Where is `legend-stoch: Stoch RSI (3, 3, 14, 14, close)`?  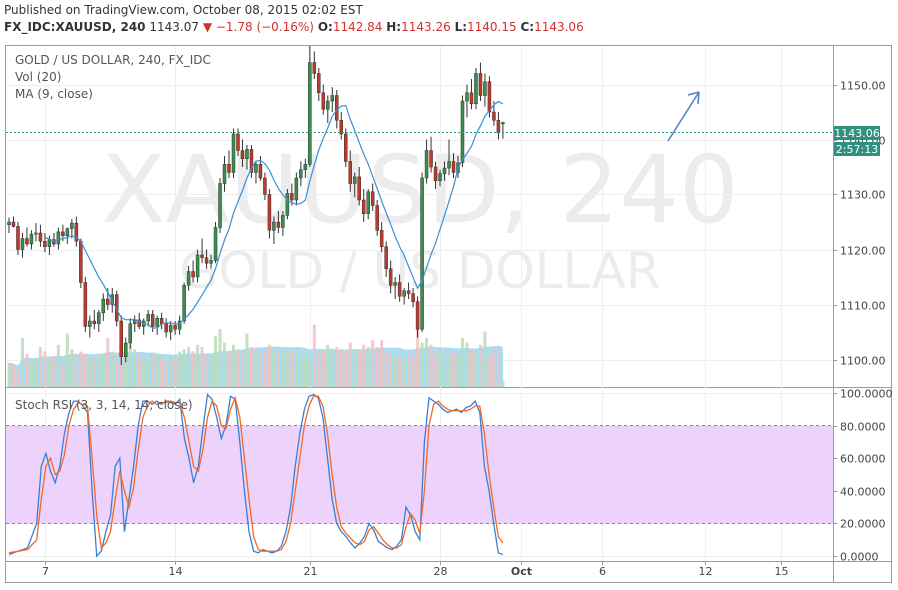 legend-stoch: Stoch RSI (3, 3, 14, 14, close) is located at coordinates (104, 405).